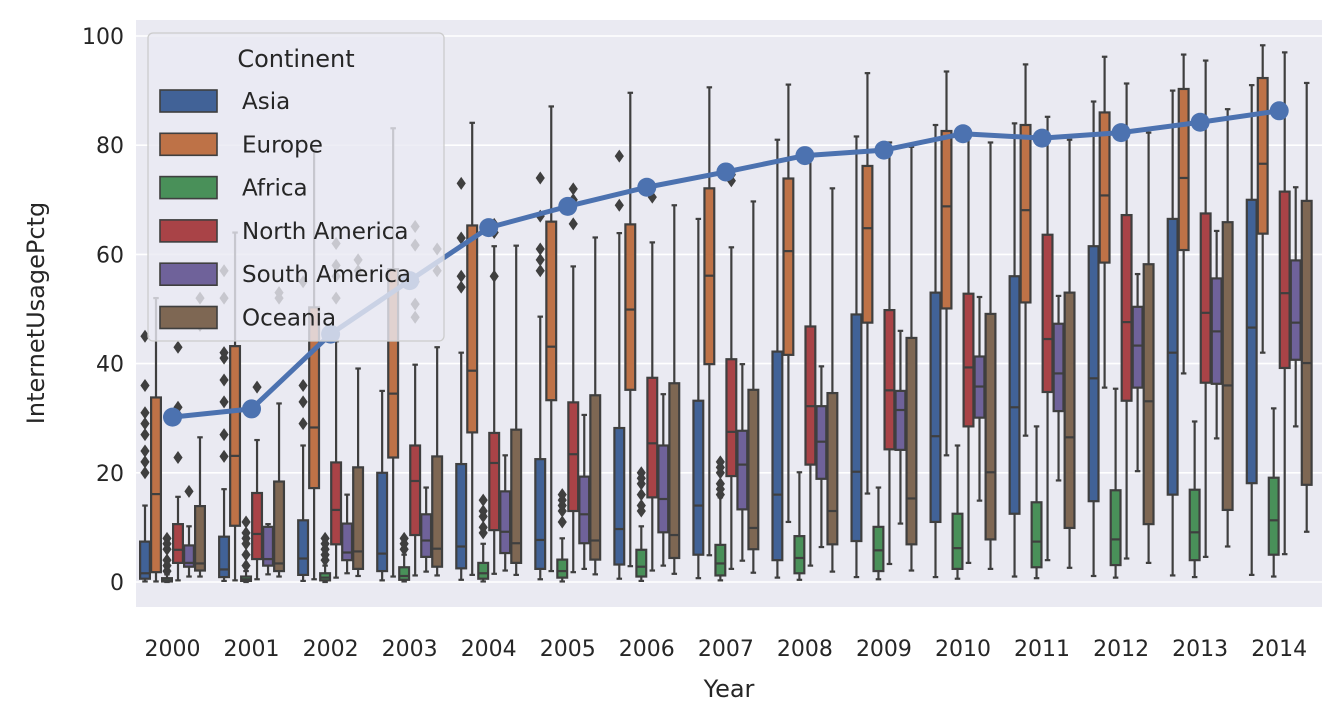  Describe the element at coordinates (224, 102) in the screenshot. I see `legend-item: Asia` at that location.